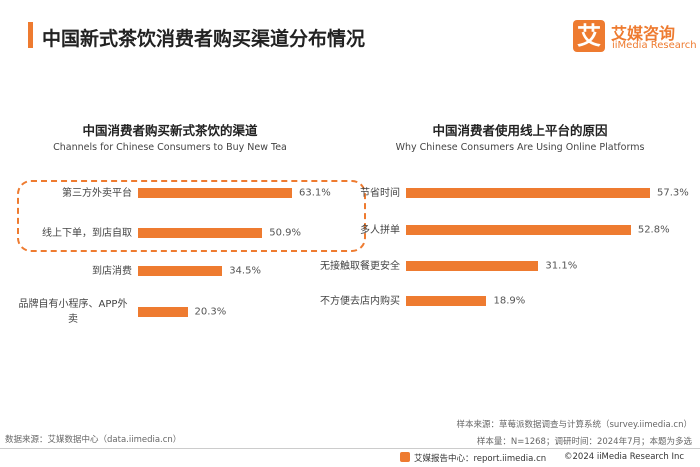 The width and height of the screenshot is (700, 467). I want to click on footer-logo, so click(405, 457).